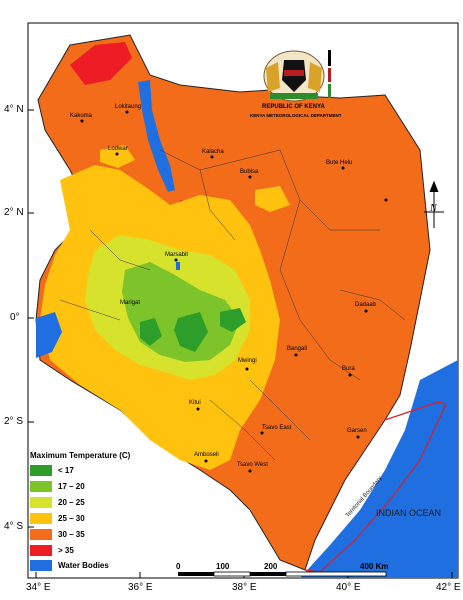 The width and height of the screenshot is (463, 600). What do you see at coordinates (375, 487) in the screenshot?
I see `territorial-boundary-line` at bounding box center [375, 487].